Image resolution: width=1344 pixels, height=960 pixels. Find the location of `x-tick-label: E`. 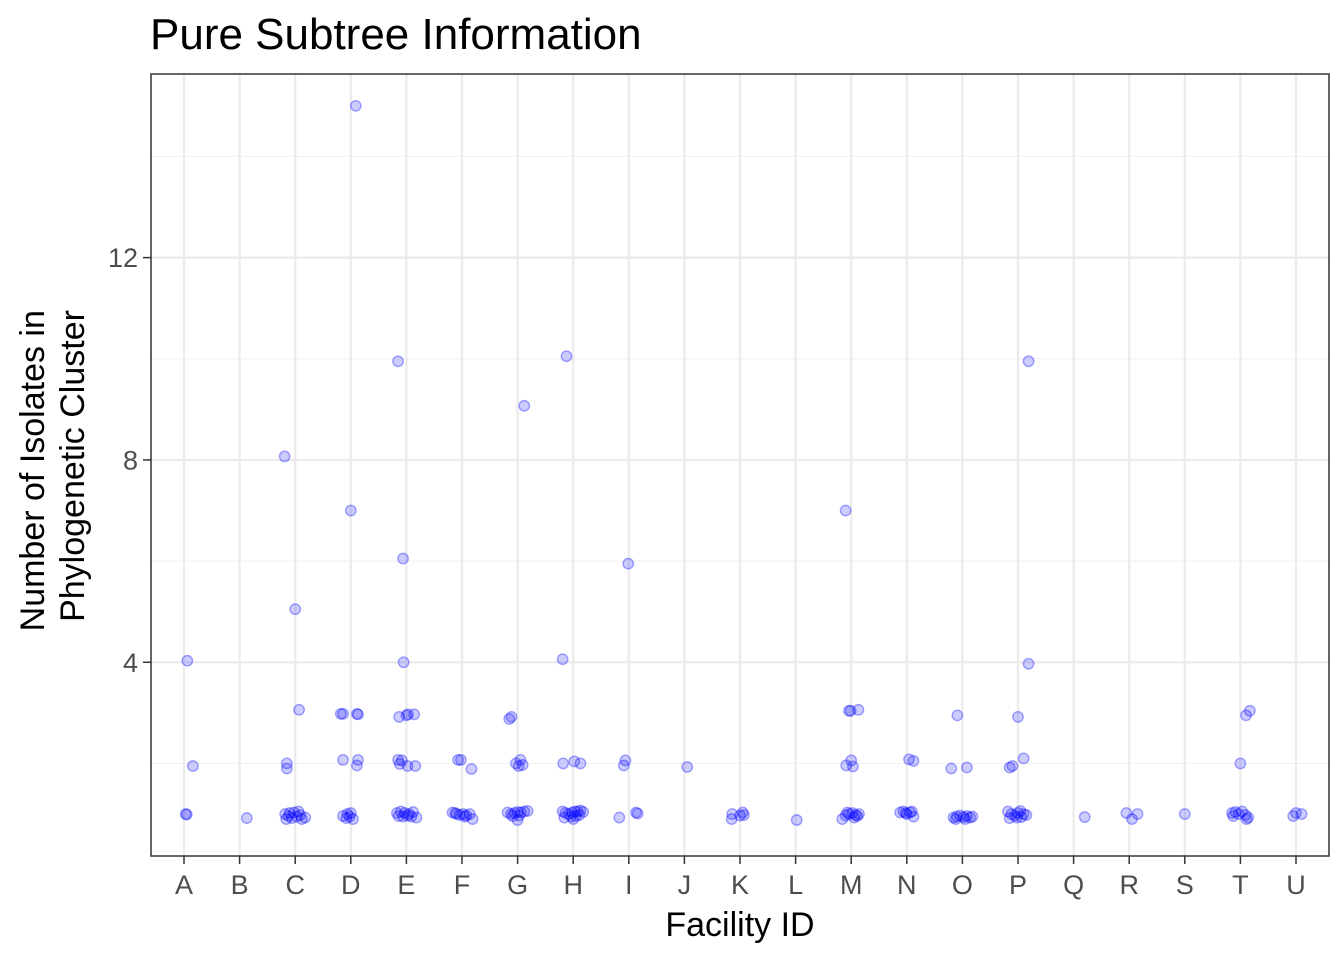

x-tick-label: E is located at coordinates (406, 885).